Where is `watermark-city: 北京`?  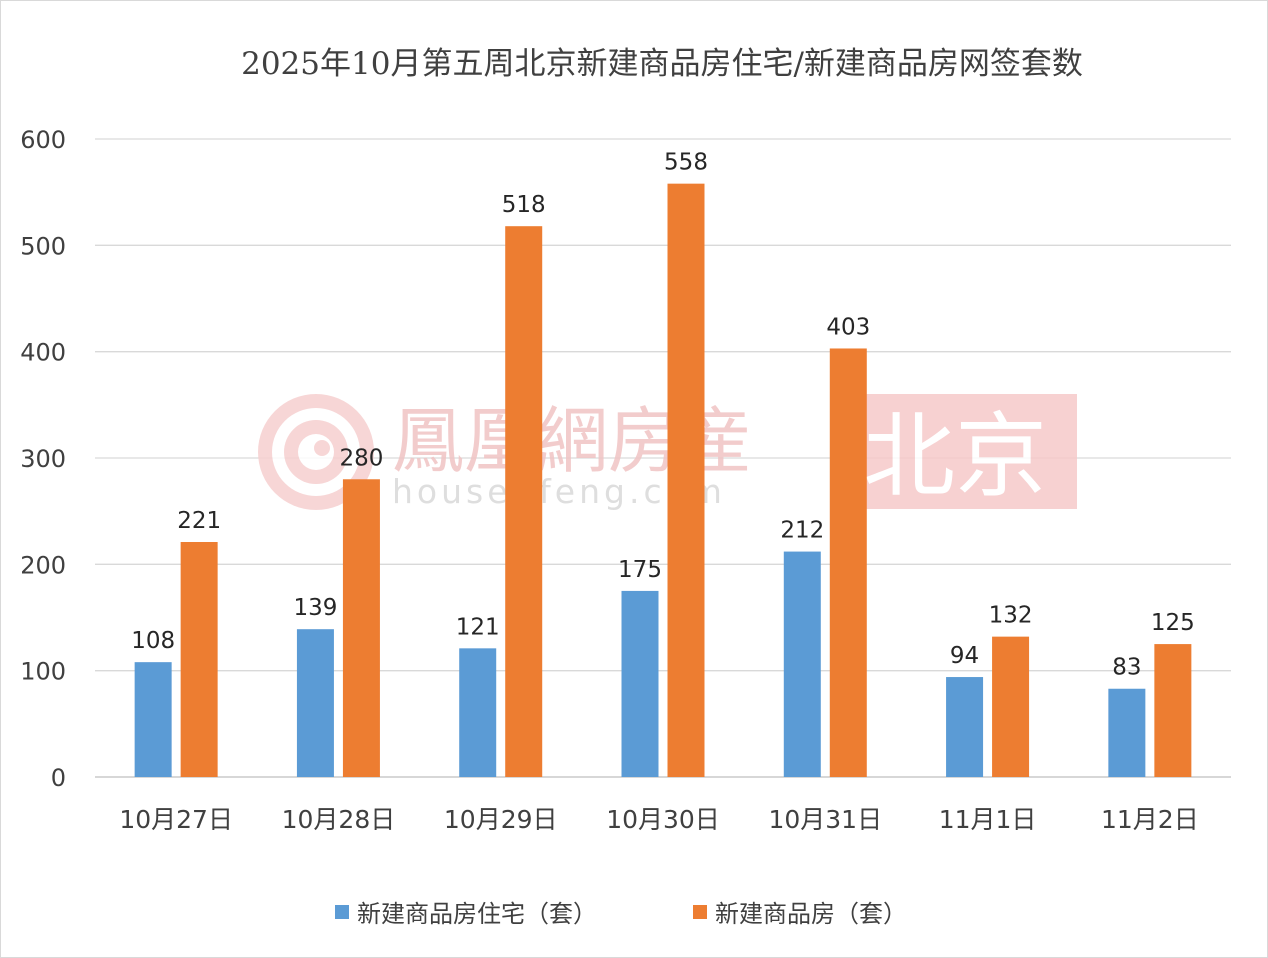 watermark-city: 北京 is located at coordinates (955, 456).